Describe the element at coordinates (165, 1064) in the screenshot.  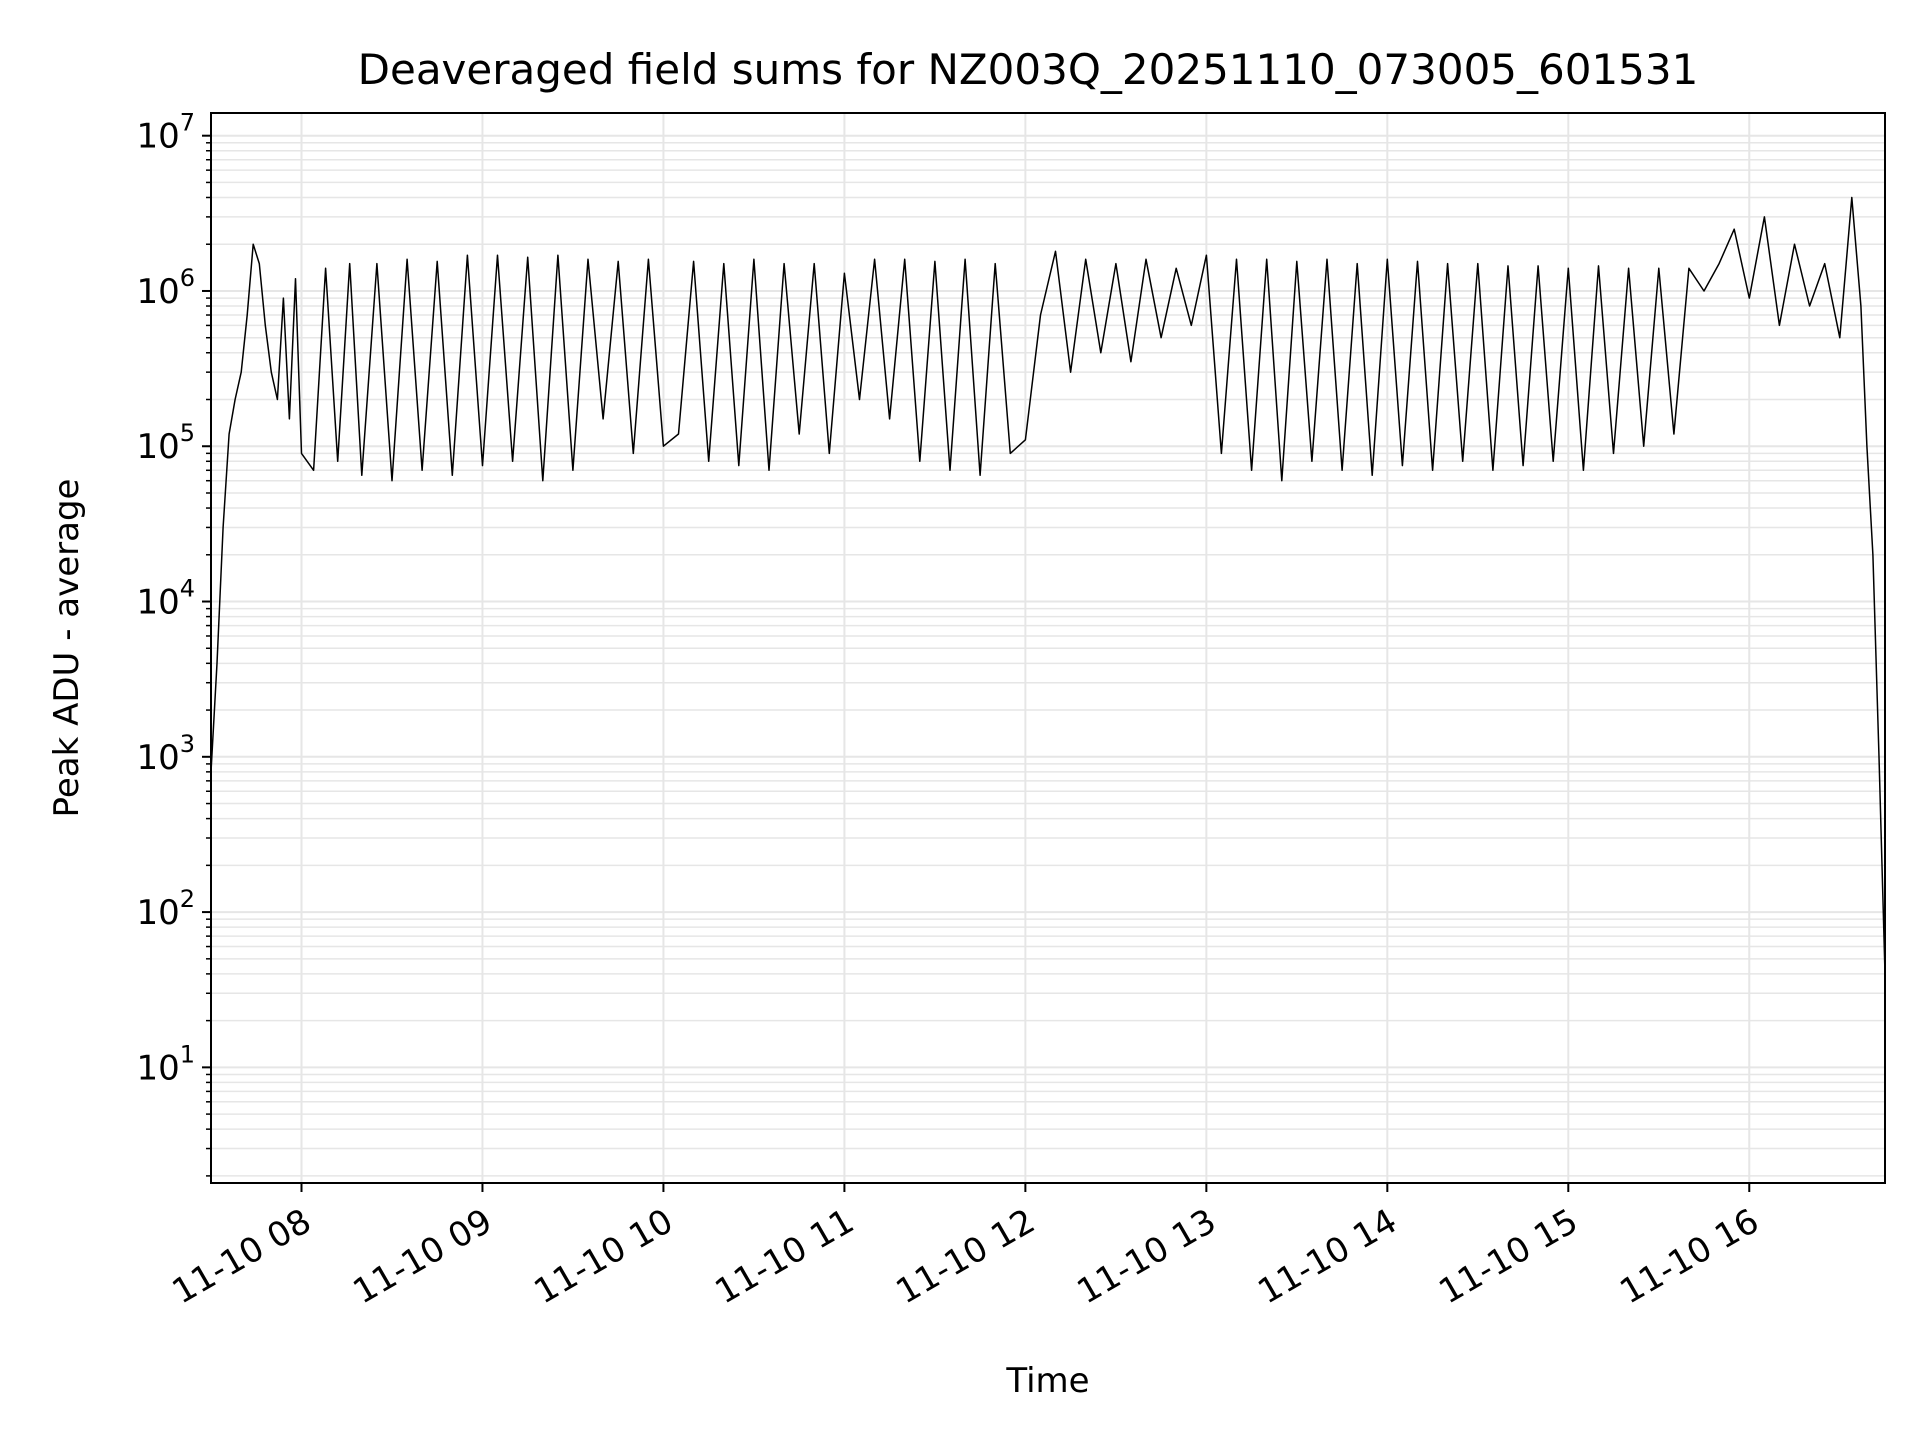
I see `y-tick-label: 10¹` at that location.